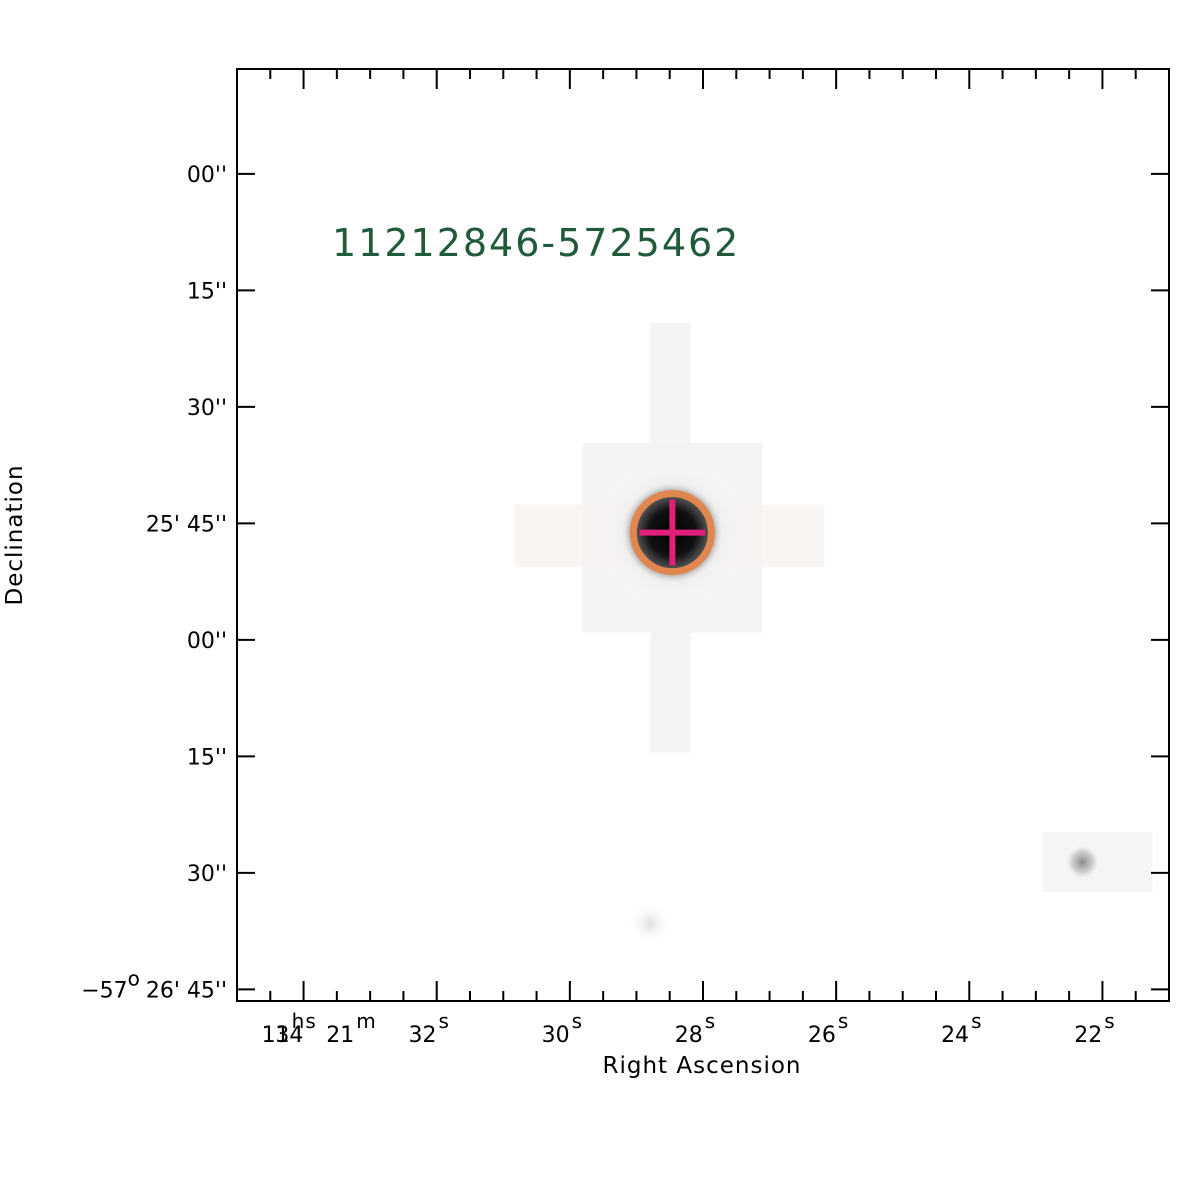 Image resolution: width=1180 pixels, height=1180 pixels. Describe the element at coordinates (536, 243) in the screenshot. I see `chart-title: 11212846-5725462` at that location.